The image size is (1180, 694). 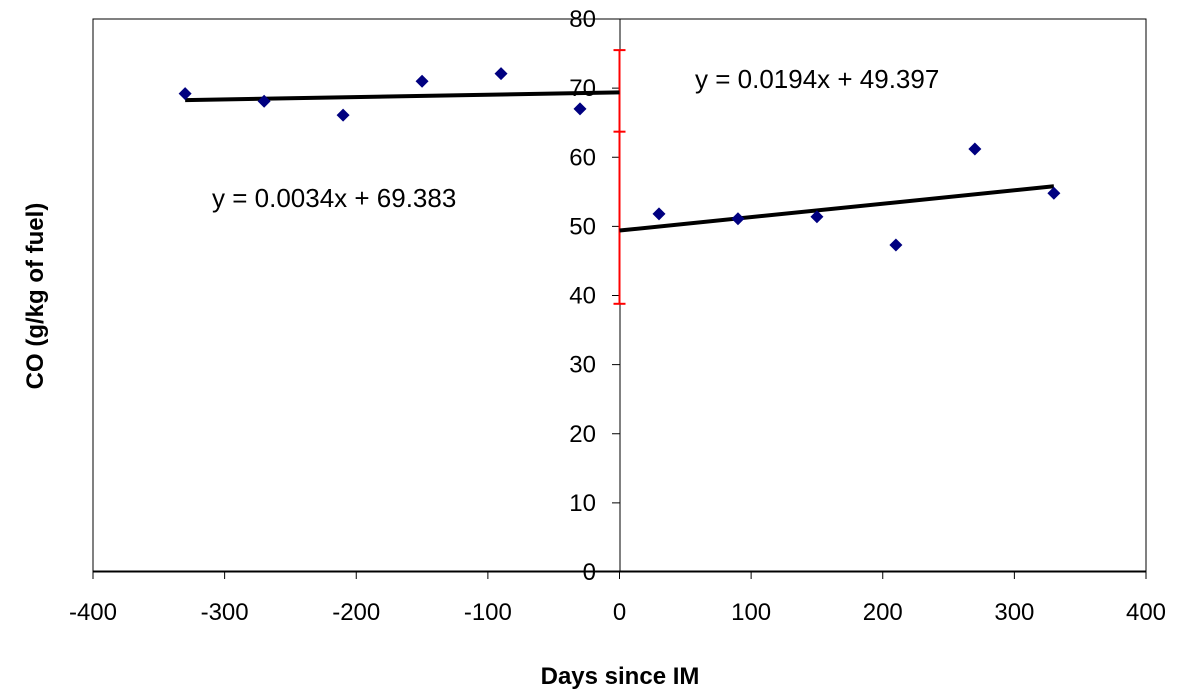 I want to click on x-tick-label: 300, so click(x=1014, y=612).